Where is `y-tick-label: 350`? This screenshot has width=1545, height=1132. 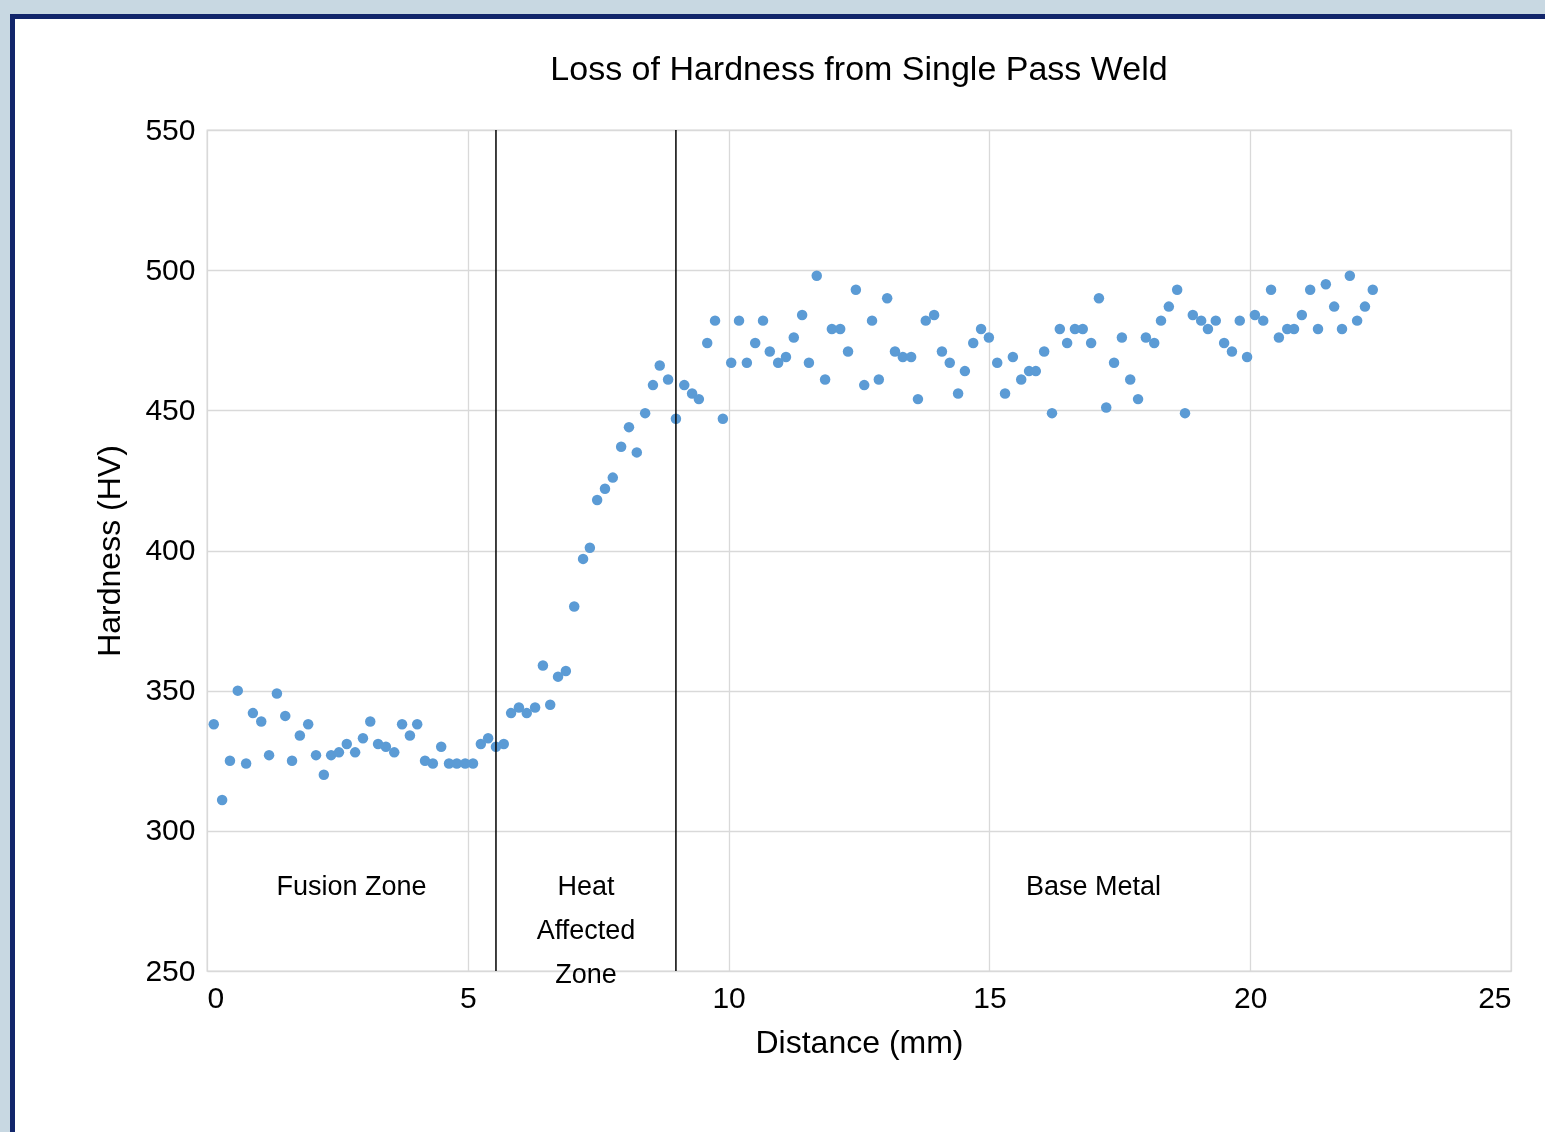
y-tick-label: 350 is located at coordinates (170, 690).